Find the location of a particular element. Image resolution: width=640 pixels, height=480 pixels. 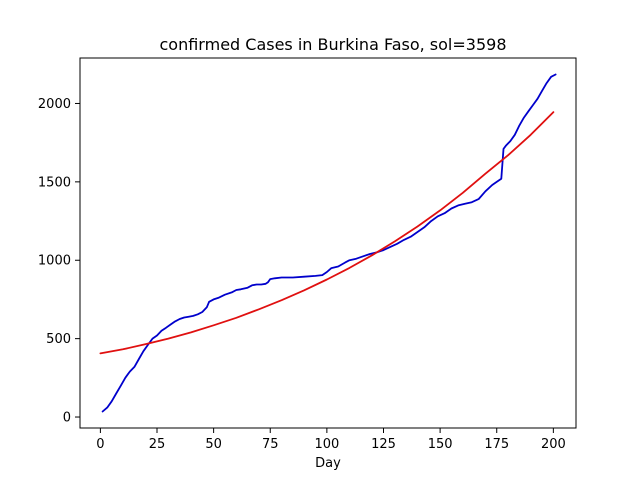

y-tick-label: 1000 is located at coordinates (54, 261).